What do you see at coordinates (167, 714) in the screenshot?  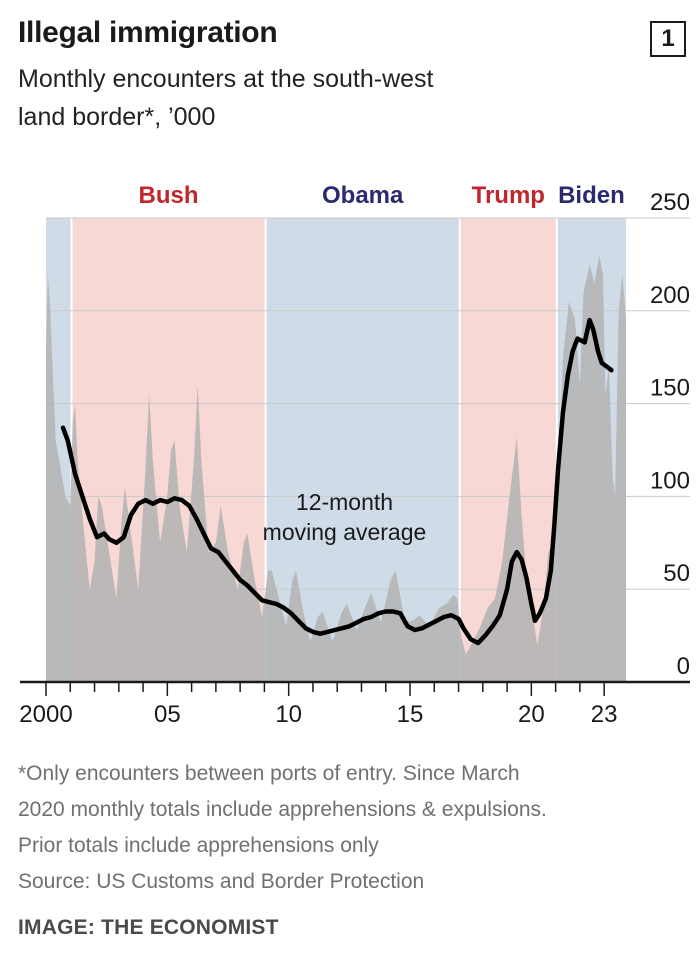 I see `x-tick-label: 05` at bounding box center [167, 714].